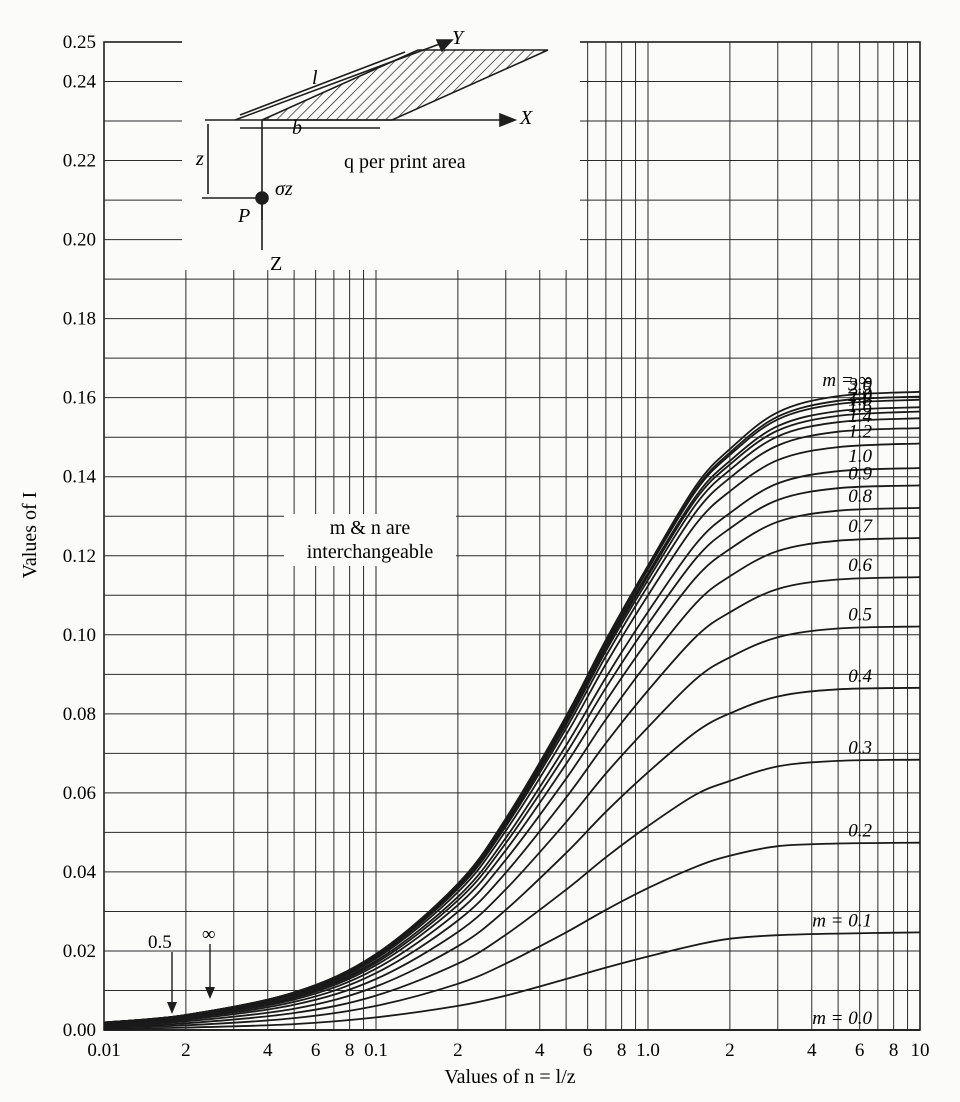 The image size is (960, 1102). I want to click on origin-markers: 0.5 ∞, so click(182, 969).